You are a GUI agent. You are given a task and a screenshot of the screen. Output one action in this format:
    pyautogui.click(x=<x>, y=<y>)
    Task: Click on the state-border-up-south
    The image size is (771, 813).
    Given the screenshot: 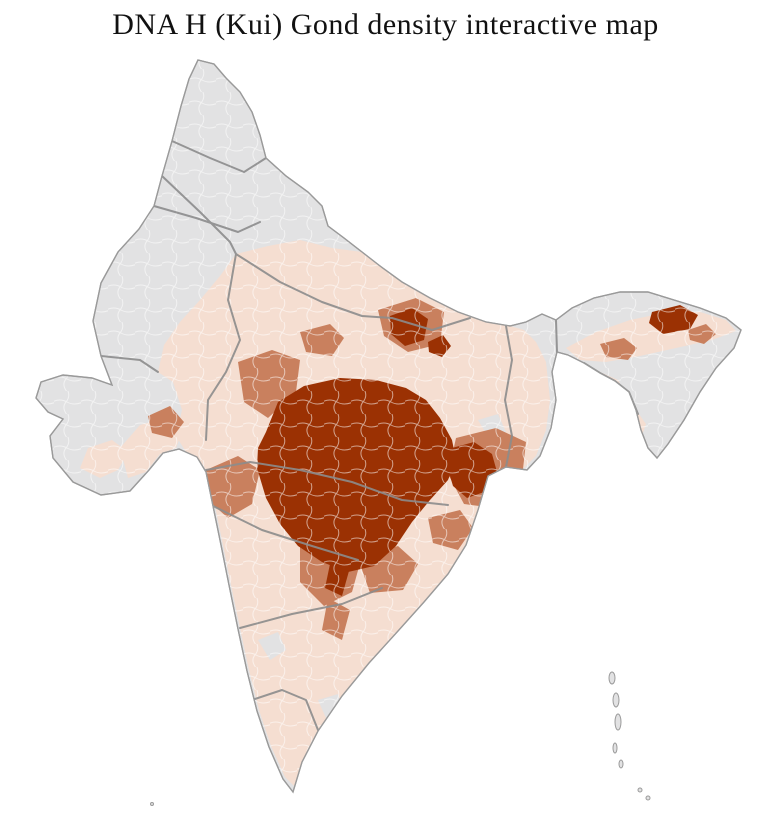 What is the action you would take?
    pyautogui.click(x=353, y=292)
    